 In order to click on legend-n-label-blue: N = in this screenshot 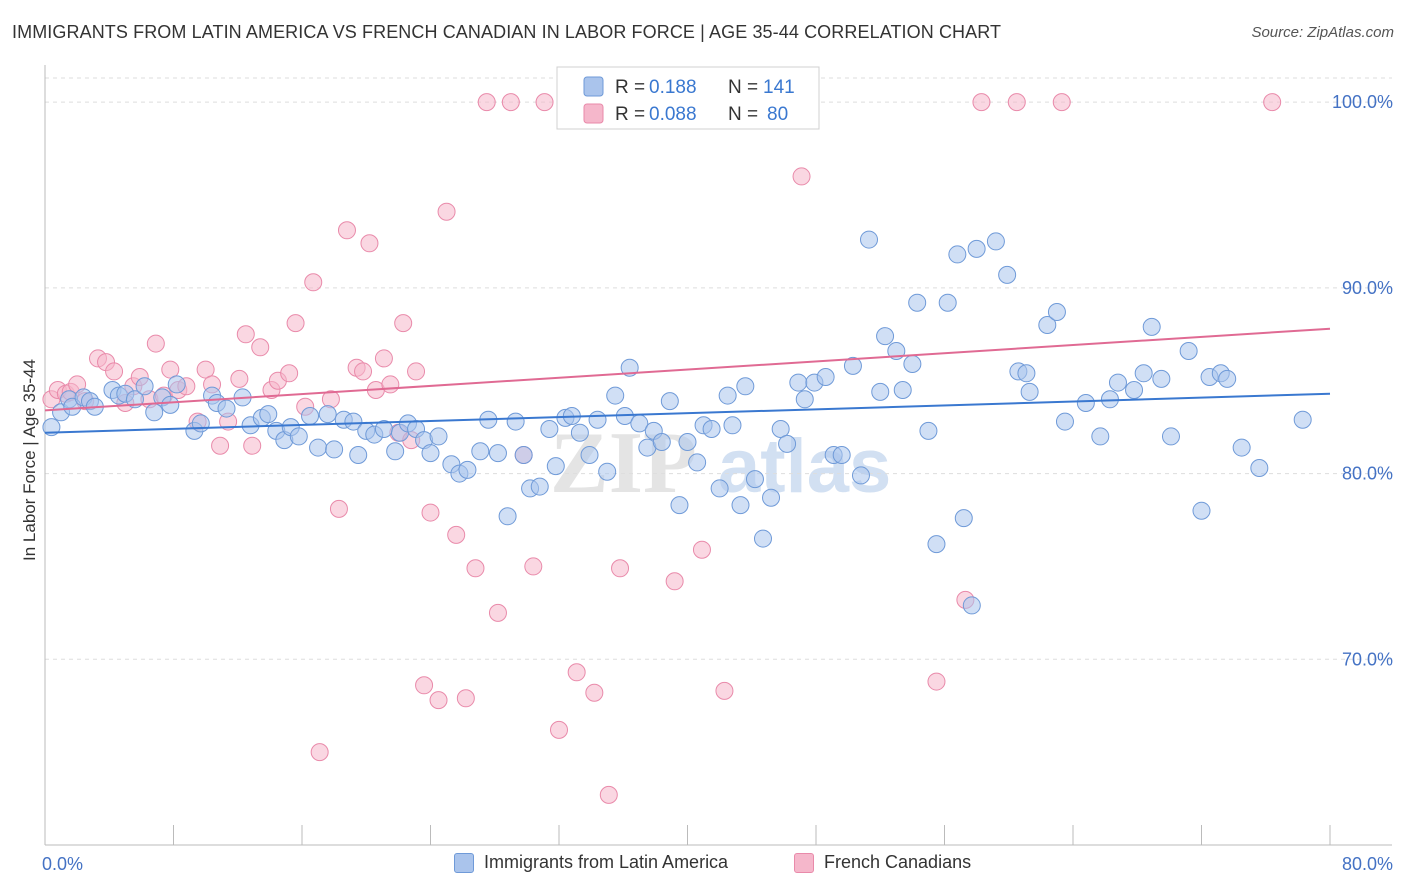, I will do `click(743, 87)`.